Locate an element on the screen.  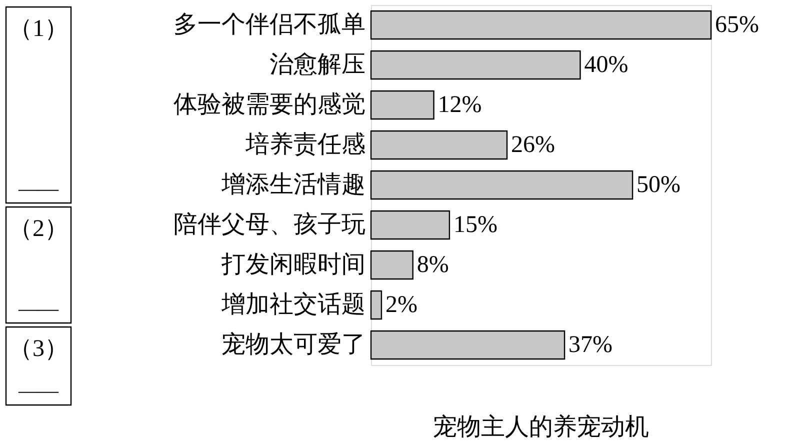
y-tick-label: 治愈解压 is located at coordinates (318, 65).